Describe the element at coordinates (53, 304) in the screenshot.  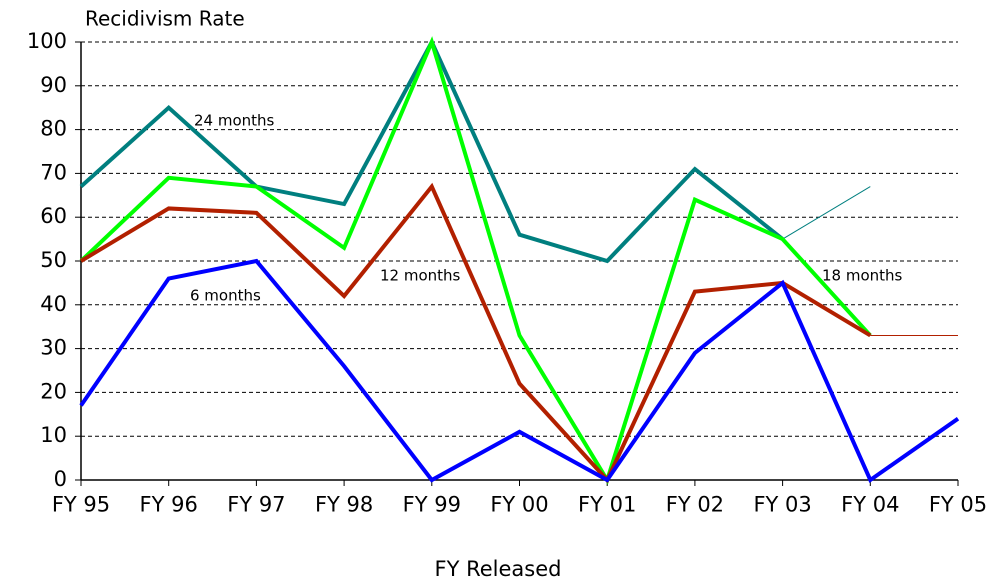
I see `y-tick-label: 40` at that location.